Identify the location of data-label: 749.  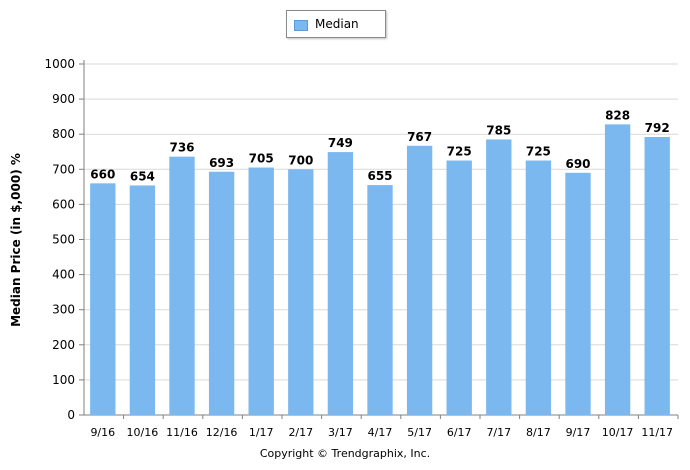
(340, 143).